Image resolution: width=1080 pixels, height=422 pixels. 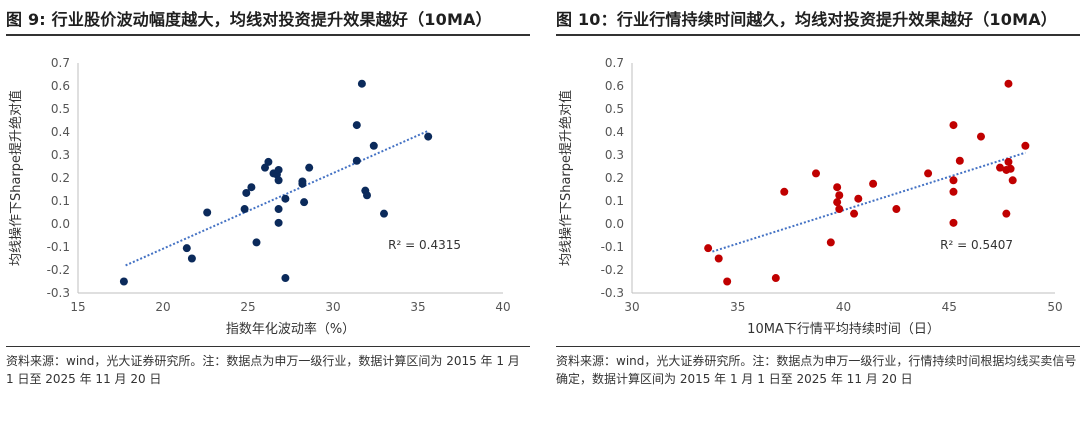 I want to click on chart-title: 图 9: 行业股价波动幅度越大，均线对投资提升效果越好（10MA）, so click(x=249, y=19).